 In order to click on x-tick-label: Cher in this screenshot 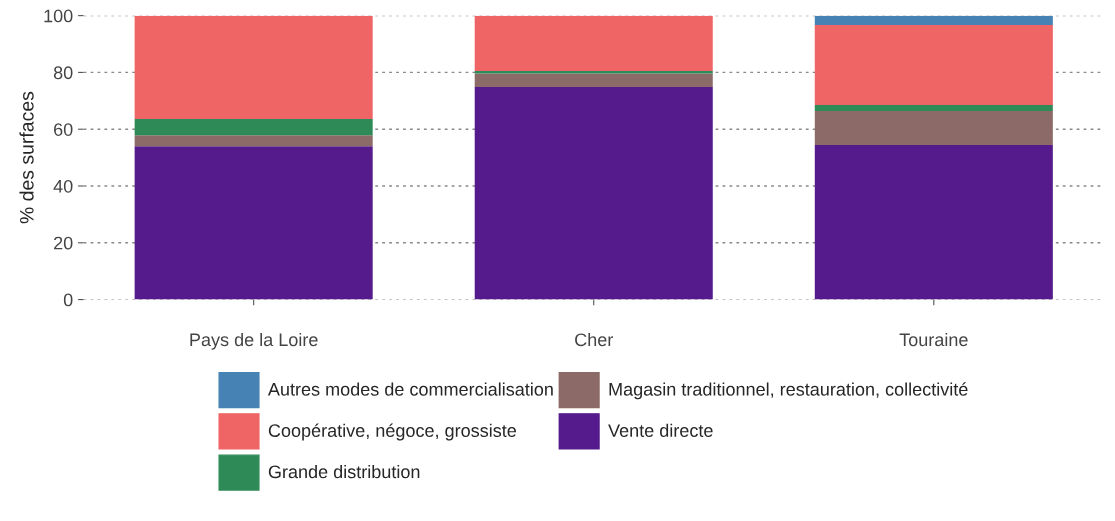, I will do `click(594, 339)`.